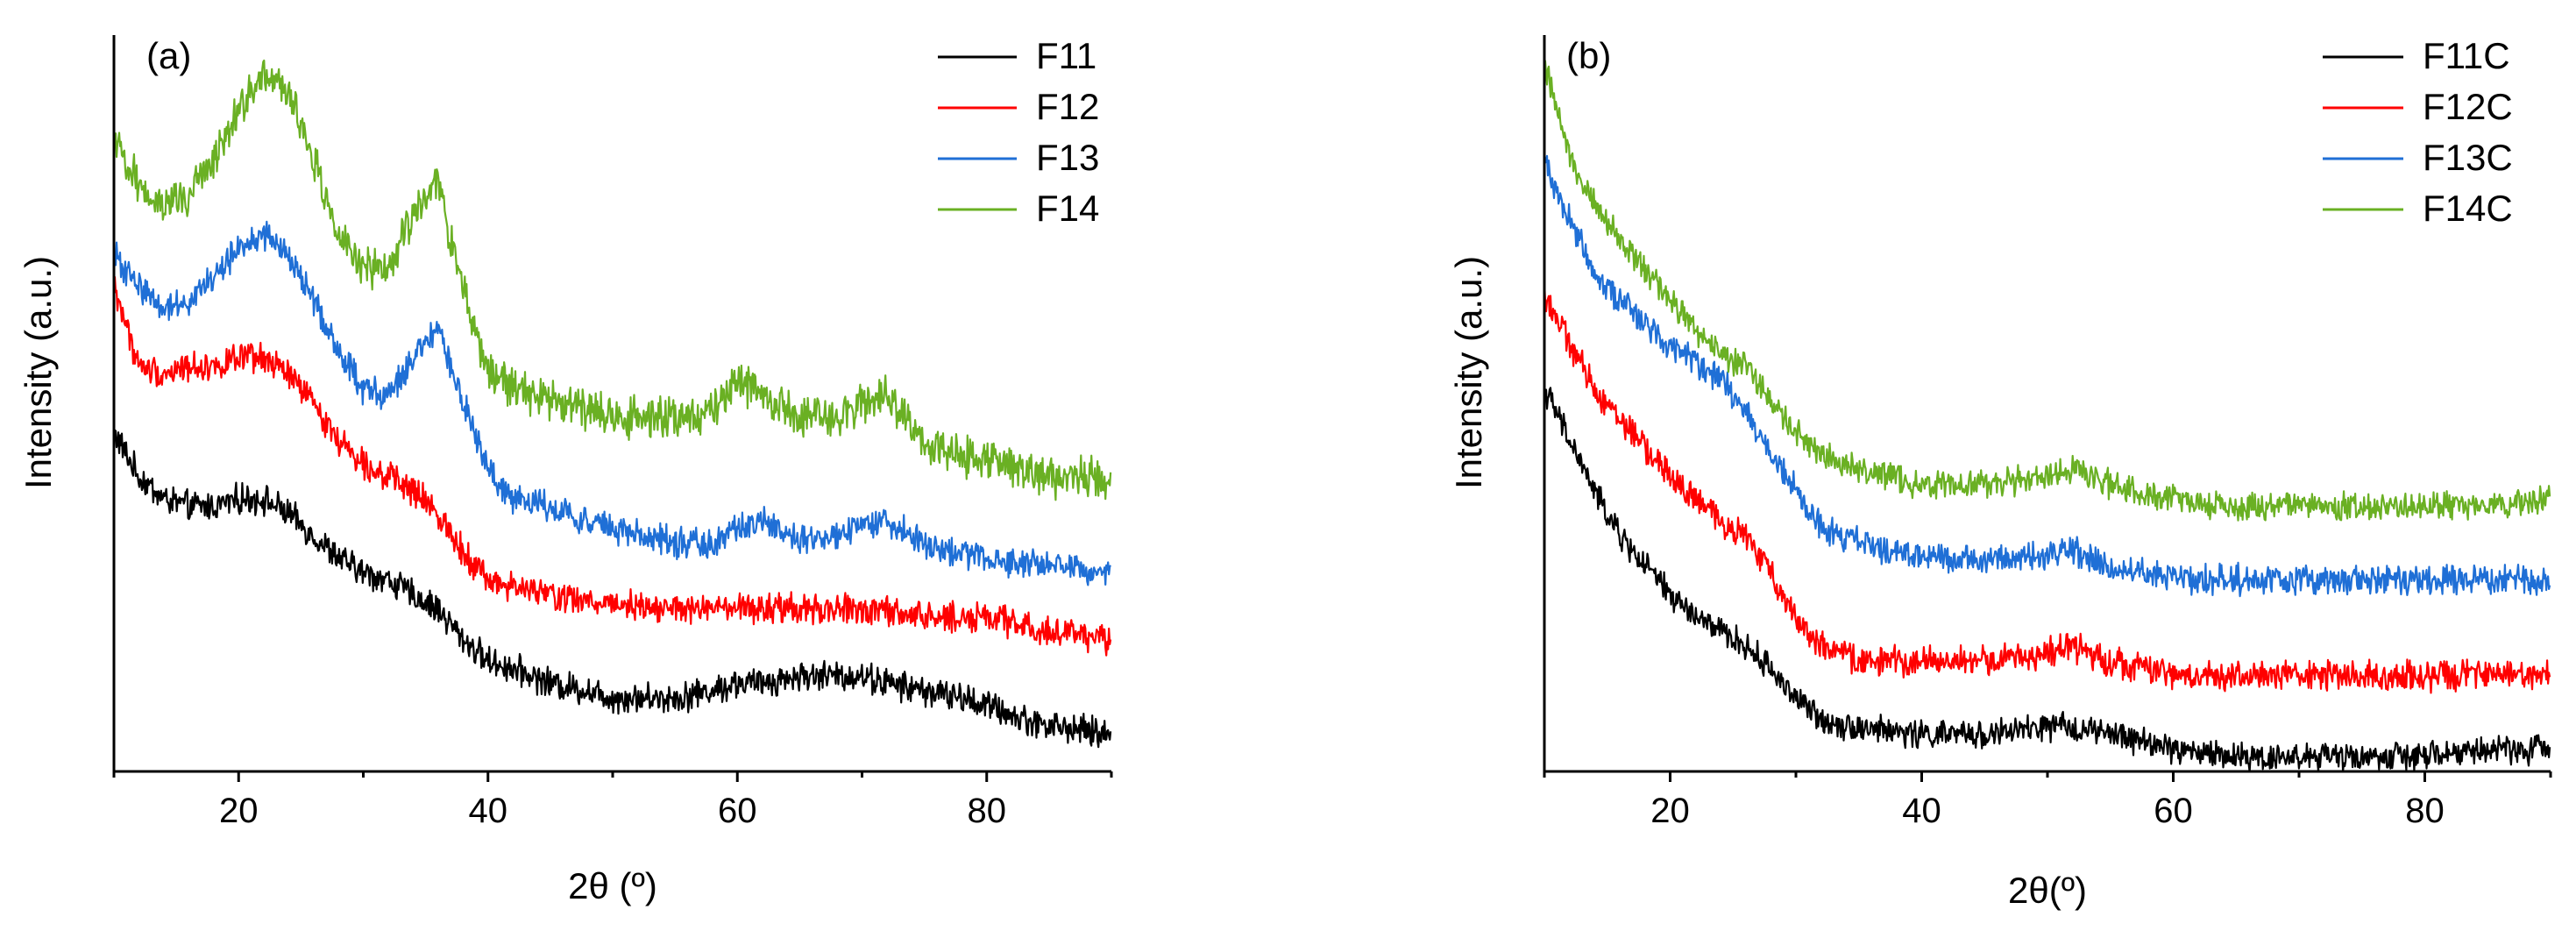 This screenshot has width=2576, height=938. Describe the element at coordinates (612, 800) in the screenshot. I see `x-ticks-a: 20 40 60 80` at that location.